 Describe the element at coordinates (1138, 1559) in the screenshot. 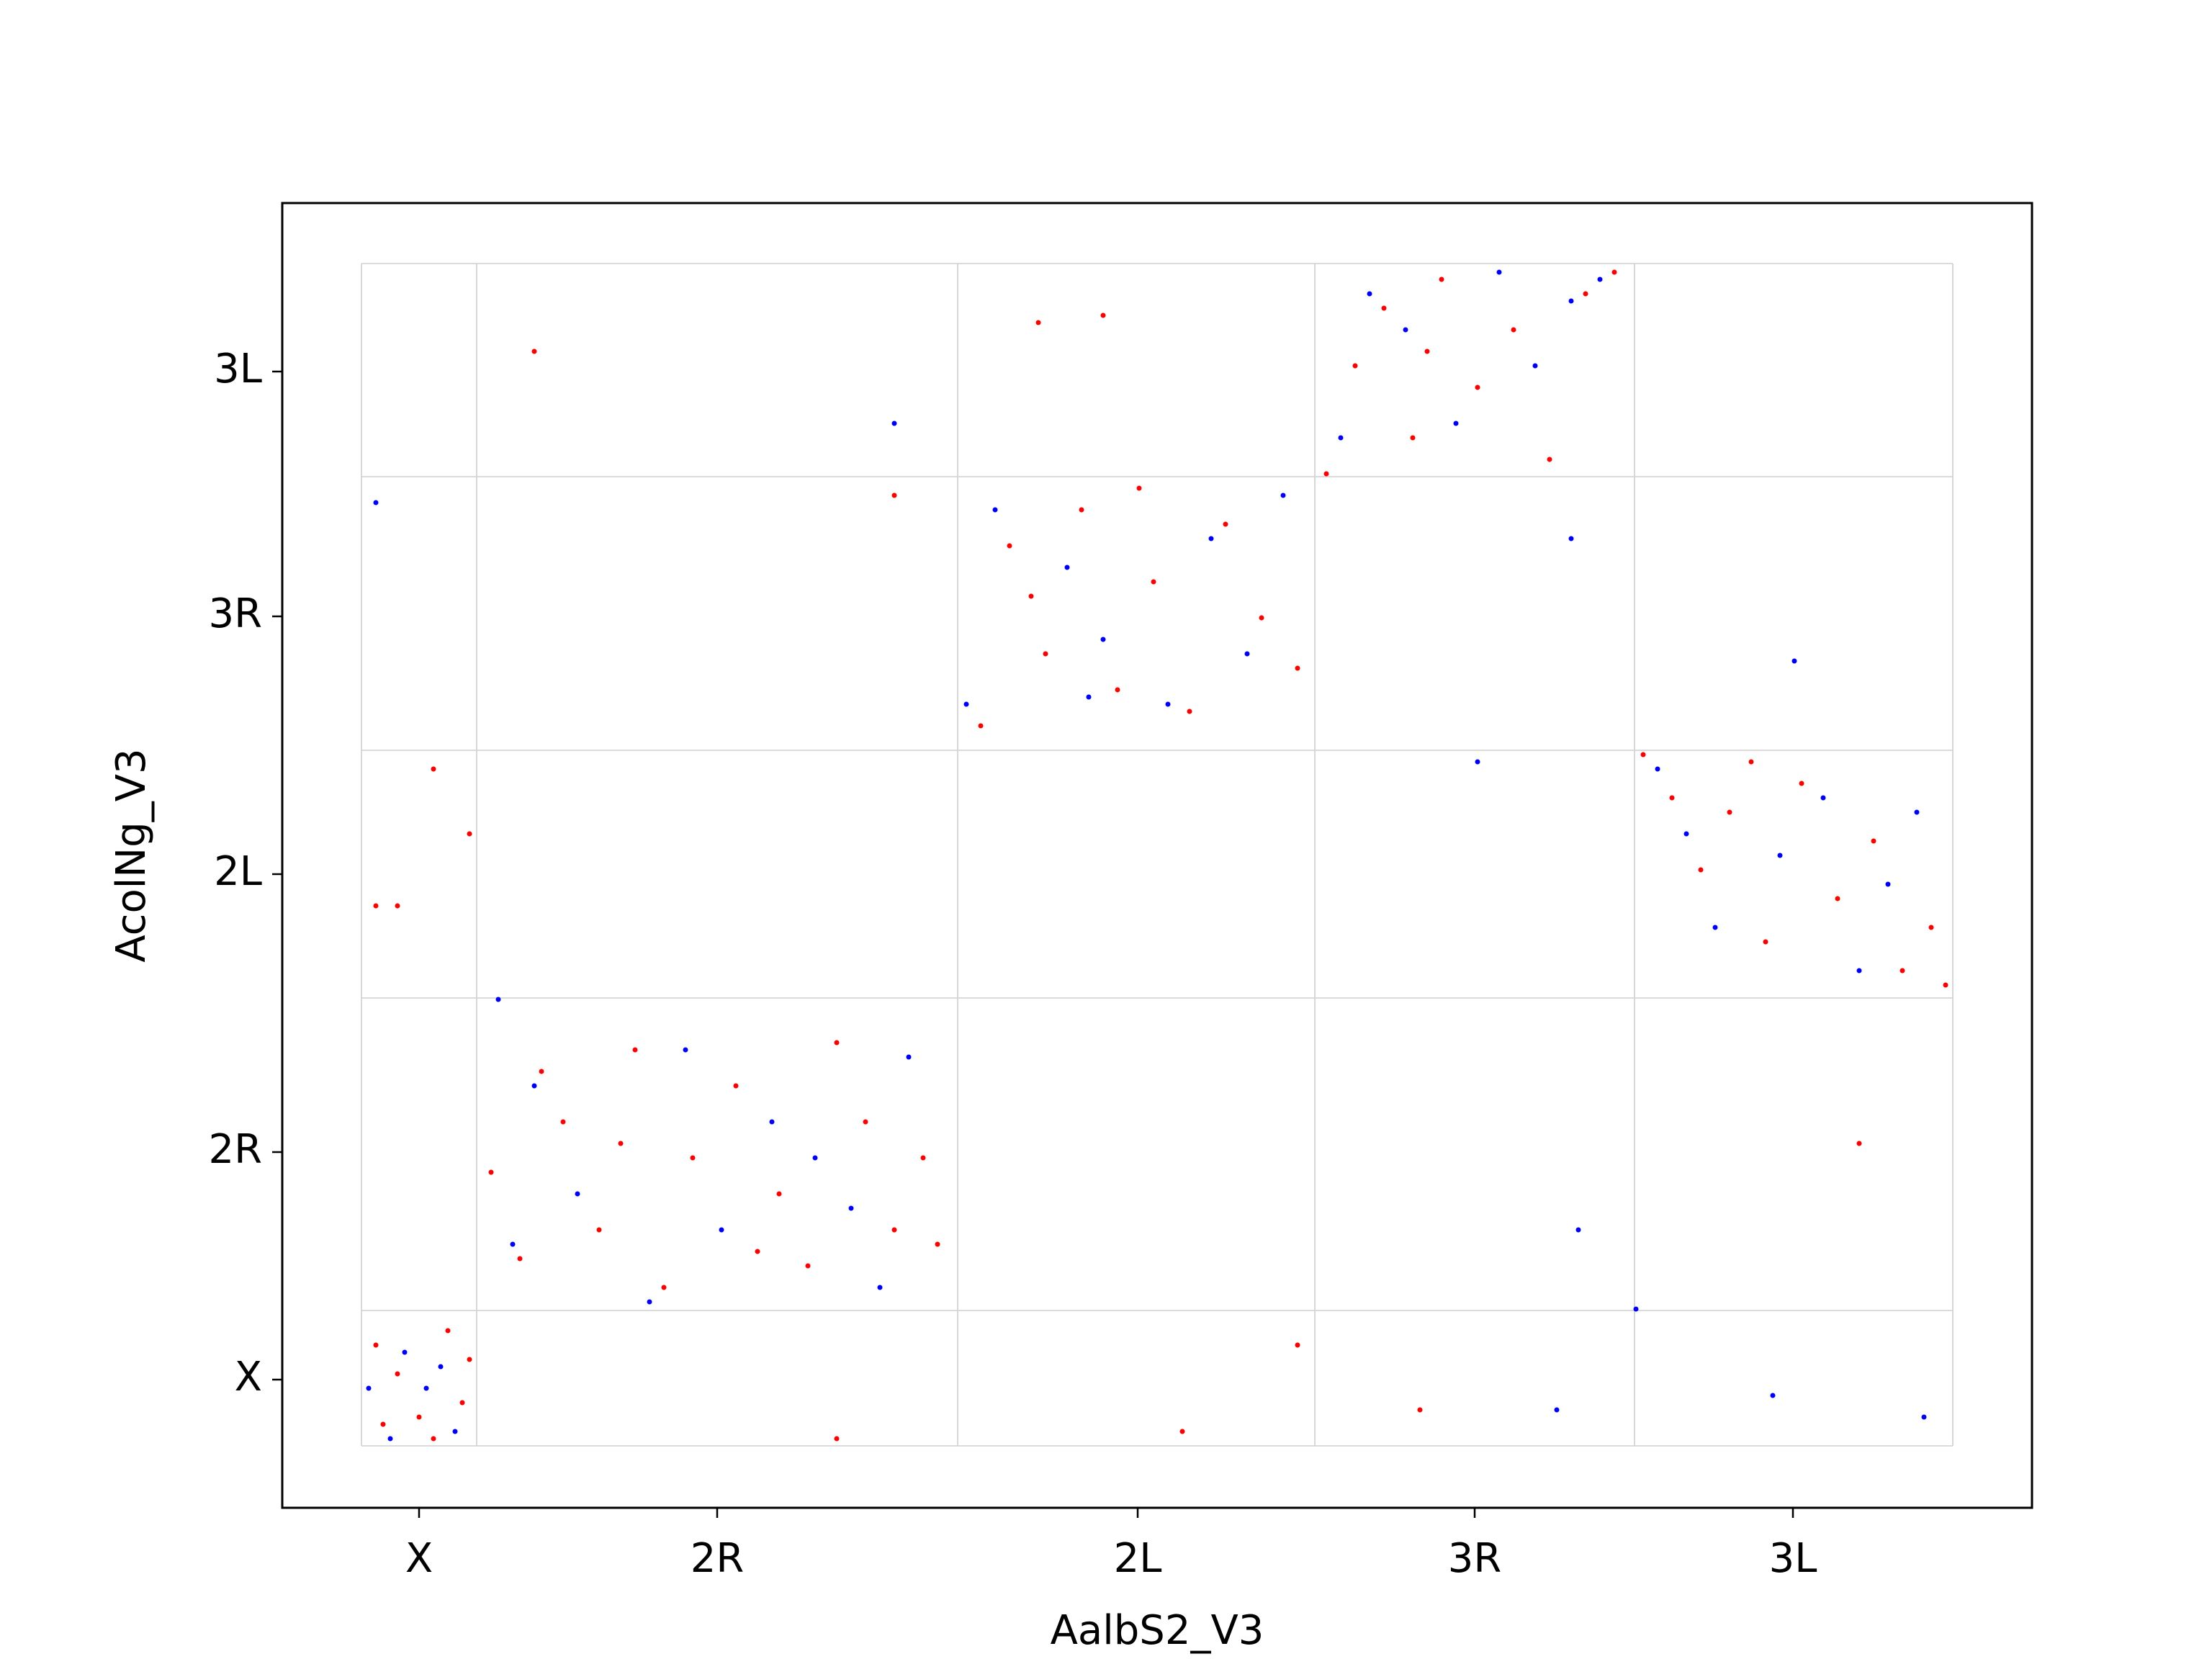

I see `x-tick-label: 2L` at that location.